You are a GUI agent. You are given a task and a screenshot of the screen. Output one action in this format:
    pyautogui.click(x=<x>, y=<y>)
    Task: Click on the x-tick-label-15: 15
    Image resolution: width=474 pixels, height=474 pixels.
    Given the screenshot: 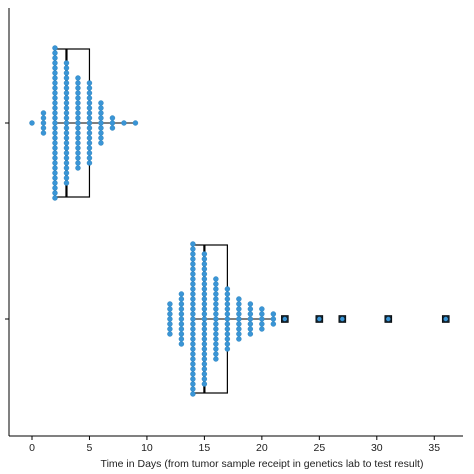 What is the action you would take?
    pyautogui.click(x=205, y=448)
    